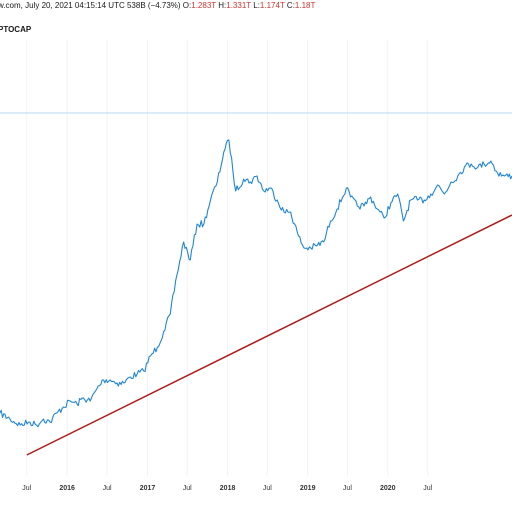  What do you see at coordinates (153, 5) in the screenshot?
I see `price-change: 538B (−4.73%)` at bounding box center [153, 5].